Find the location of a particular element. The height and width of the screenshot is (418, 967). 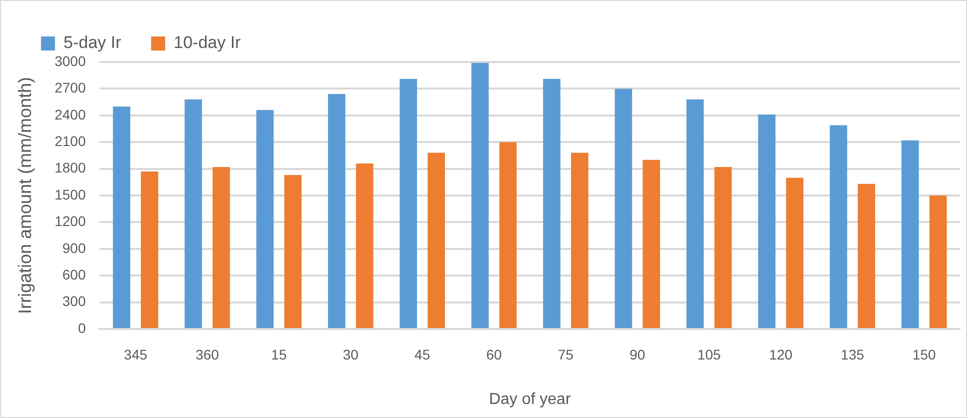

x-tick-label: 105 is located at coordinates (709, 354).